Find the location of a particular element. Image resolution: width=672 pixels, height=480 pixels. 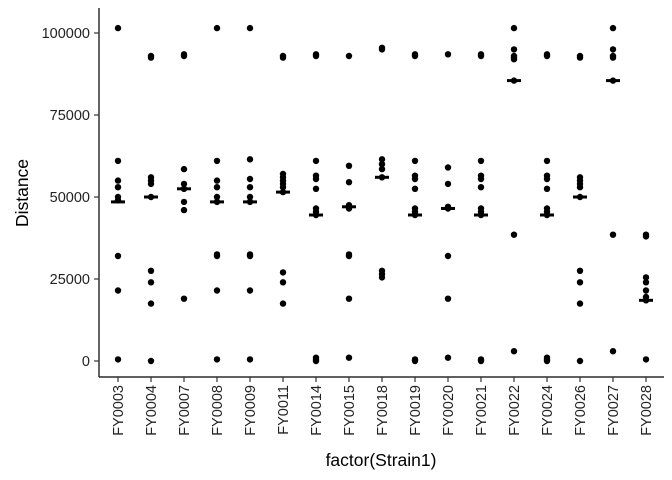

y-tick-label: 0 is located at coordinates (86, 362).